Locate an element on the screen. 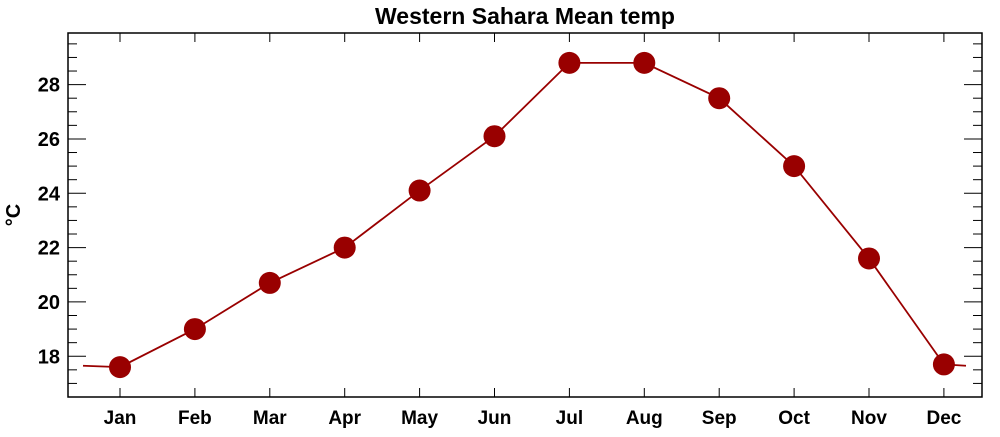 Image resolution: width=1000 pixels, height=437 pixels. x-tick-label: Jun is located at coordinates (495, 418).